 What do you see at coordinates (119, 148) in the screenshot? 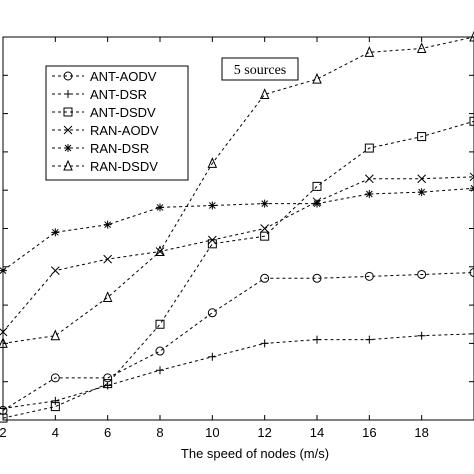
I see `legend-label-ran-dsr: RAN-DSR` at bounding box center [119, 148].